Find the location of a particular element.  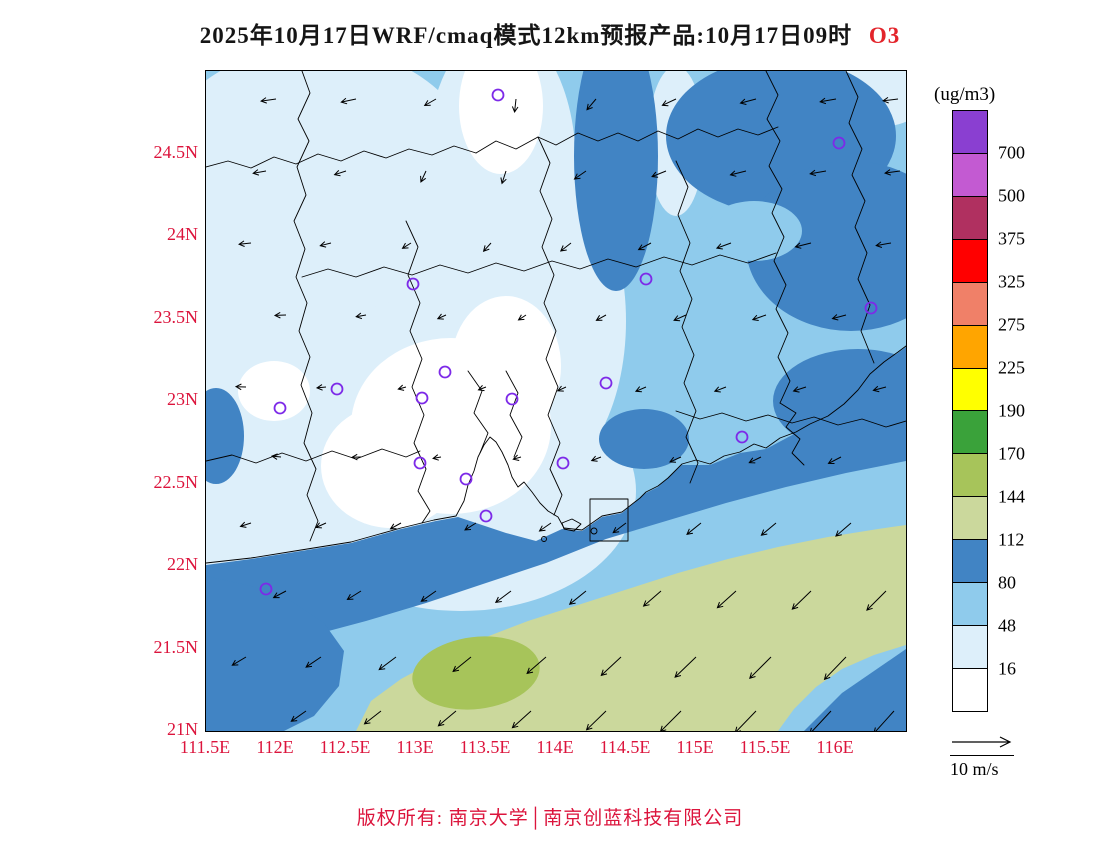

colorbar-tick-label: 170 is located at coordinates (1011, 453).